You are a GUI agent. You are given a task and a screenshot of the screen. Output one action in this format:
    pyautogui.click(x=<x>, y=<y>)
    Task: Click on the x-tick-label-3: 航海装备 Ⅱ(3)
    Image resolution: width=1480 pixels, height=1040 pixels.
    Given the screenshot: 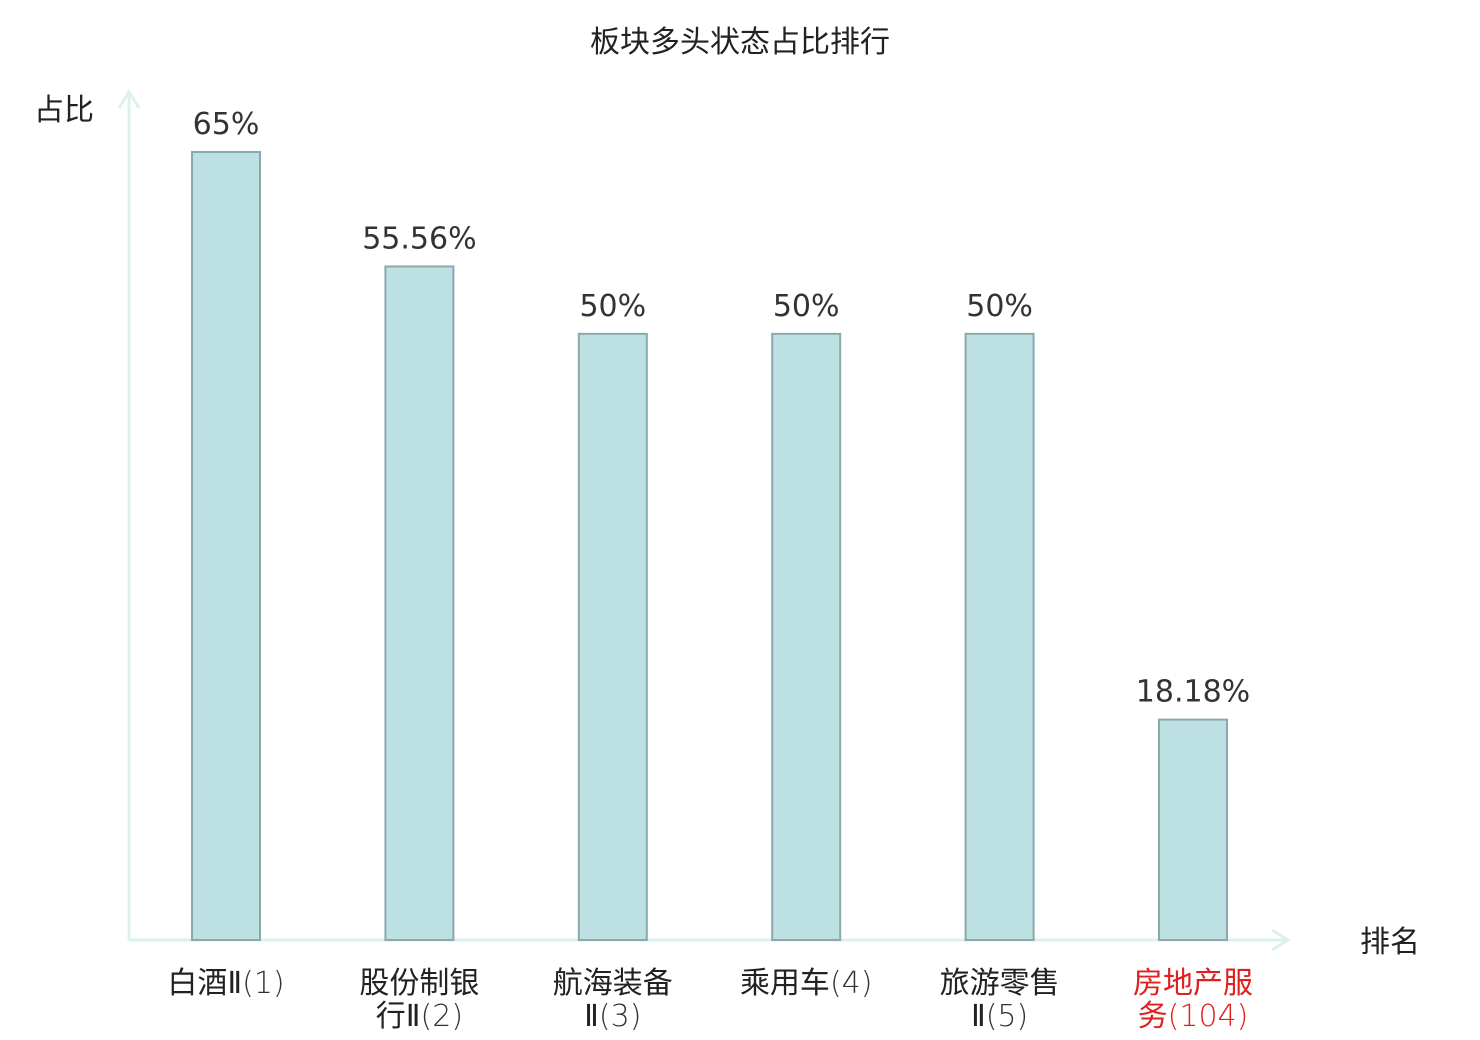 What is the action you would take?
    pyautogui.click(x=613, y=1000)
    